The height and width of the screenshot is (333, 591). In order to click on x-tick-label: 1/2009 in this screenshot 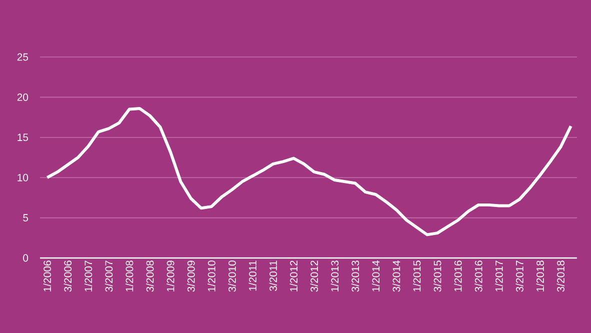, I will do `click(170, 276)`.